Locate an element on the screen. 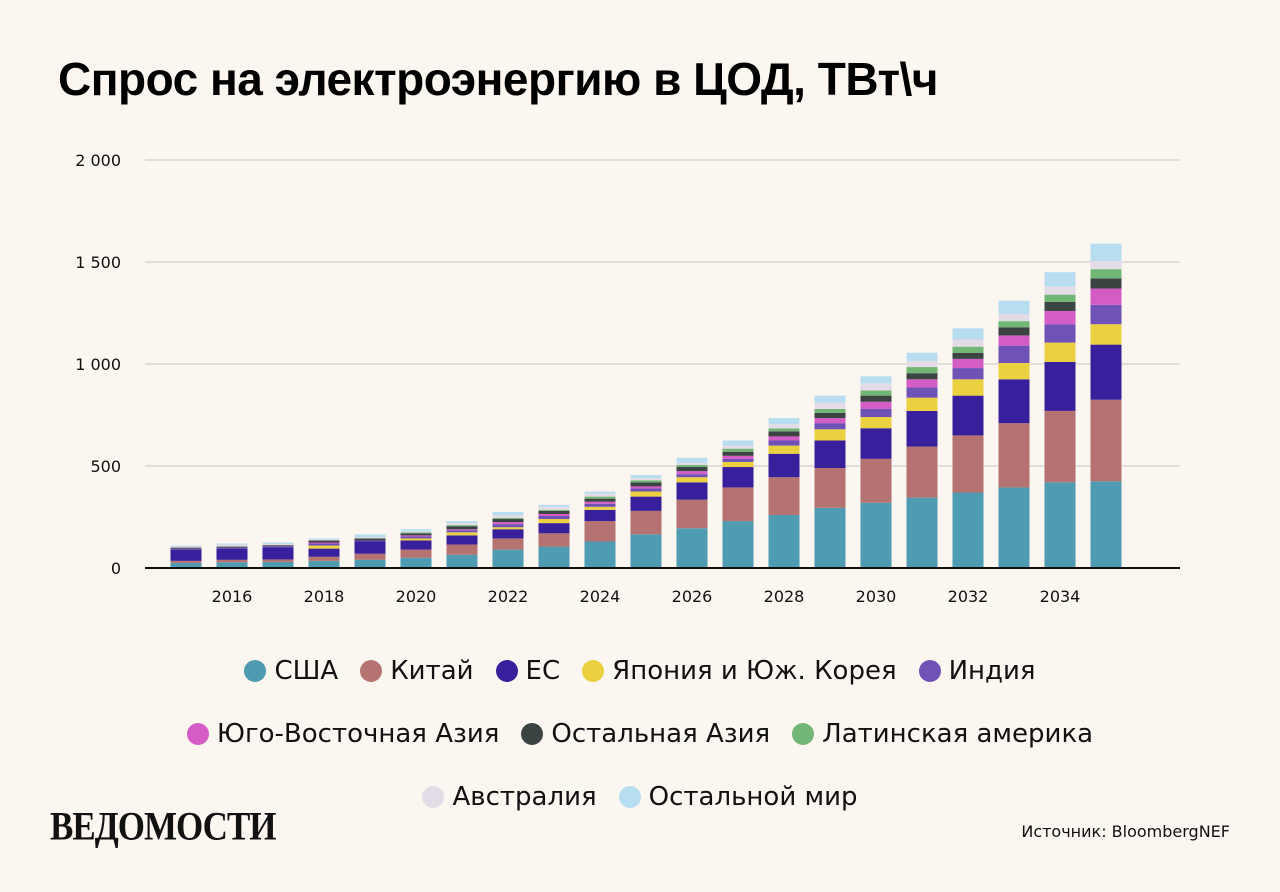 This screenshot has height=892, width=1280. bar-stack-2035 is located at coordinates (1106, 405).